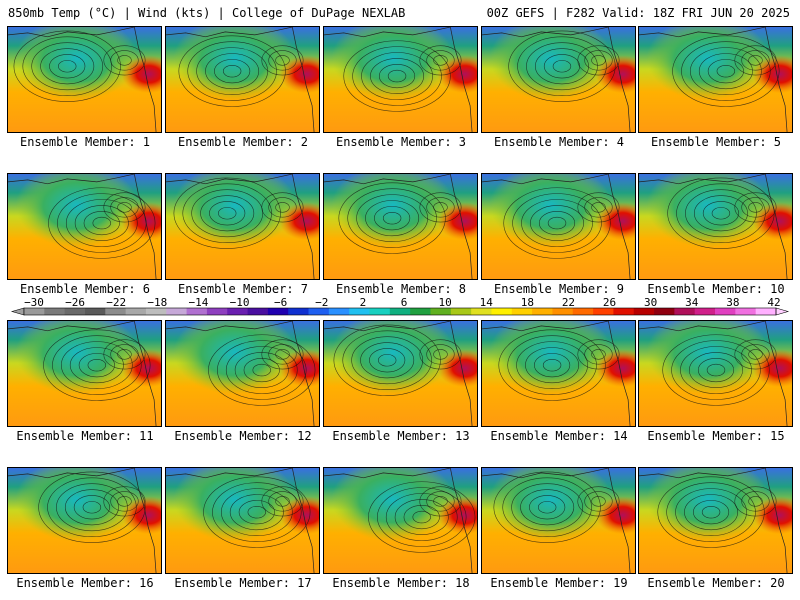 The width and height of the screenshot is (800, 600). What do you see at coordinates (401, 436) in the screenshot?
I see `ensemble-member-caption: Ensemble Member: 13` at bounding box center [401, 436].